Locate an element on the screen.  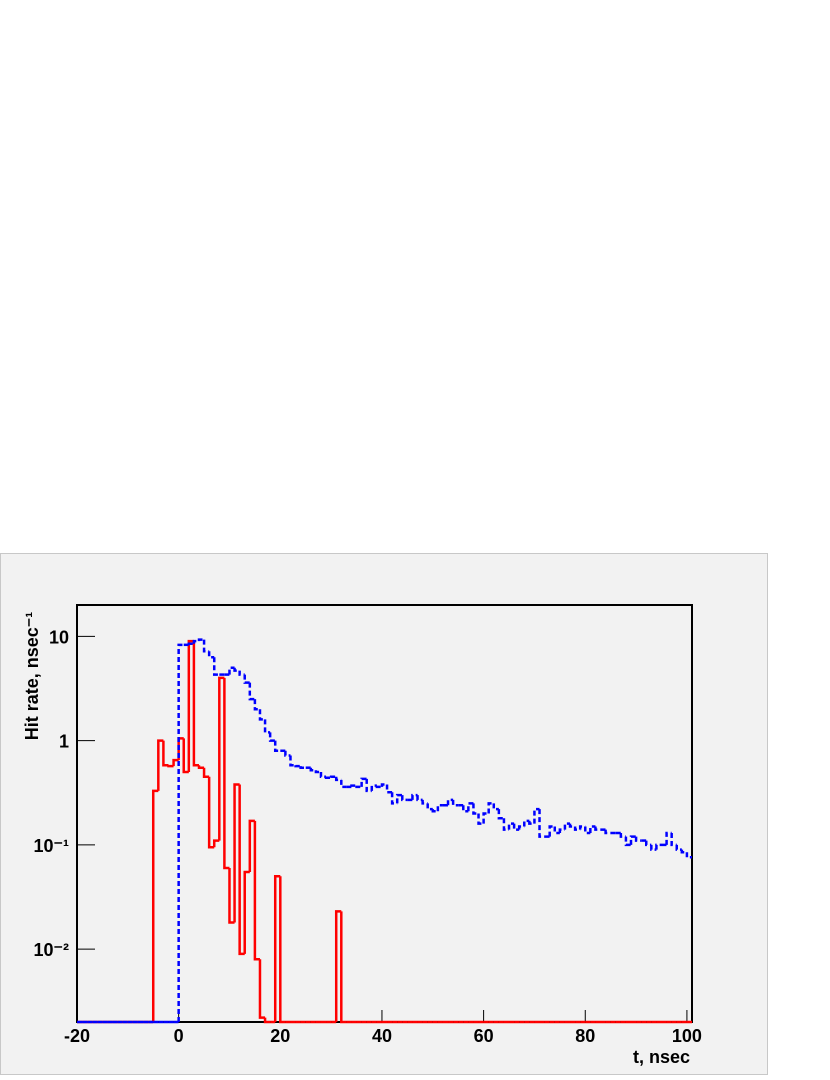
y-tick-label: 1 is located at coordinates (64, 742).